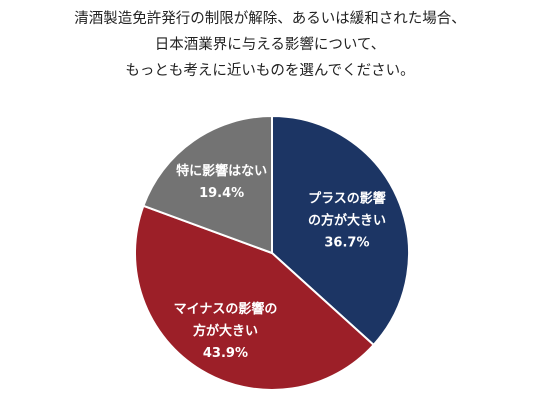  I want to click on slice-text-line: の方が大きい, so click(347, 221).